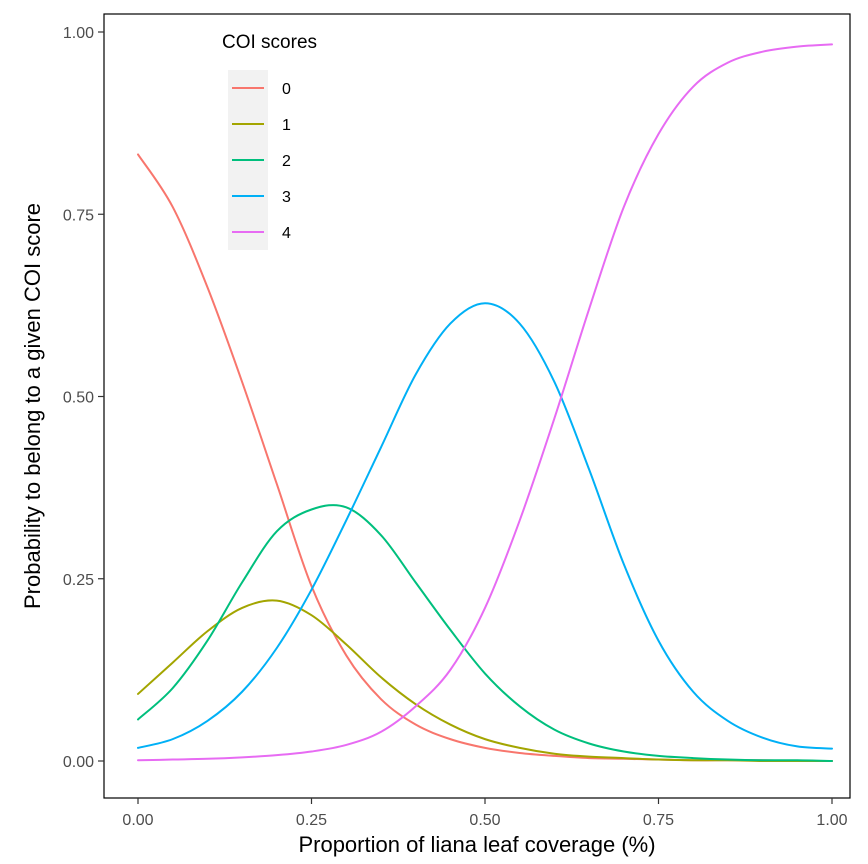  What do you see at coordinates (78, 762) in the screenshot?
I see `y-tick-label: 0.00` at bounding box center [78, 762].